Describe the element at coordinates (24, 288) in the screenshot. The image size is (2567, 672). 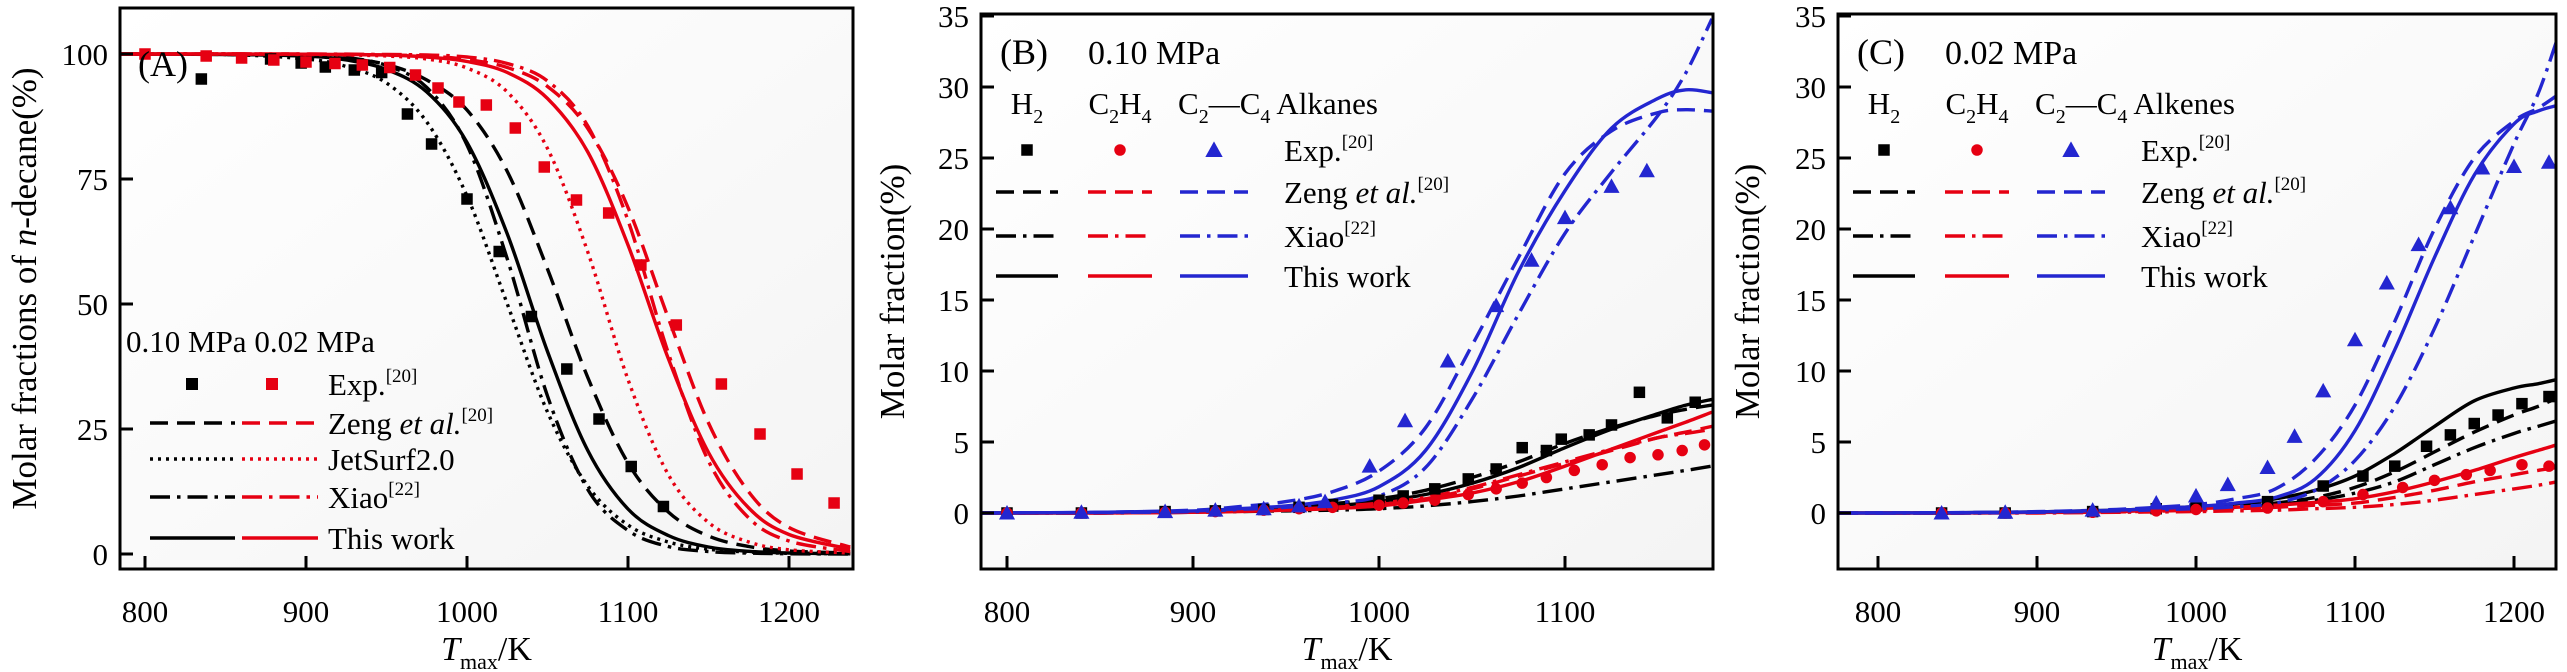
I see `y-axis-label: Molar fractions of n-decane(%)` at that location.